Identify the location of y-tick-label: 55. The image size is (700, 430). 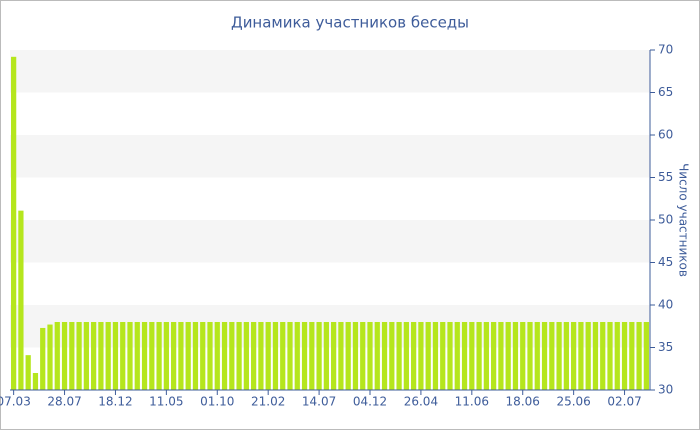
(665, 177).